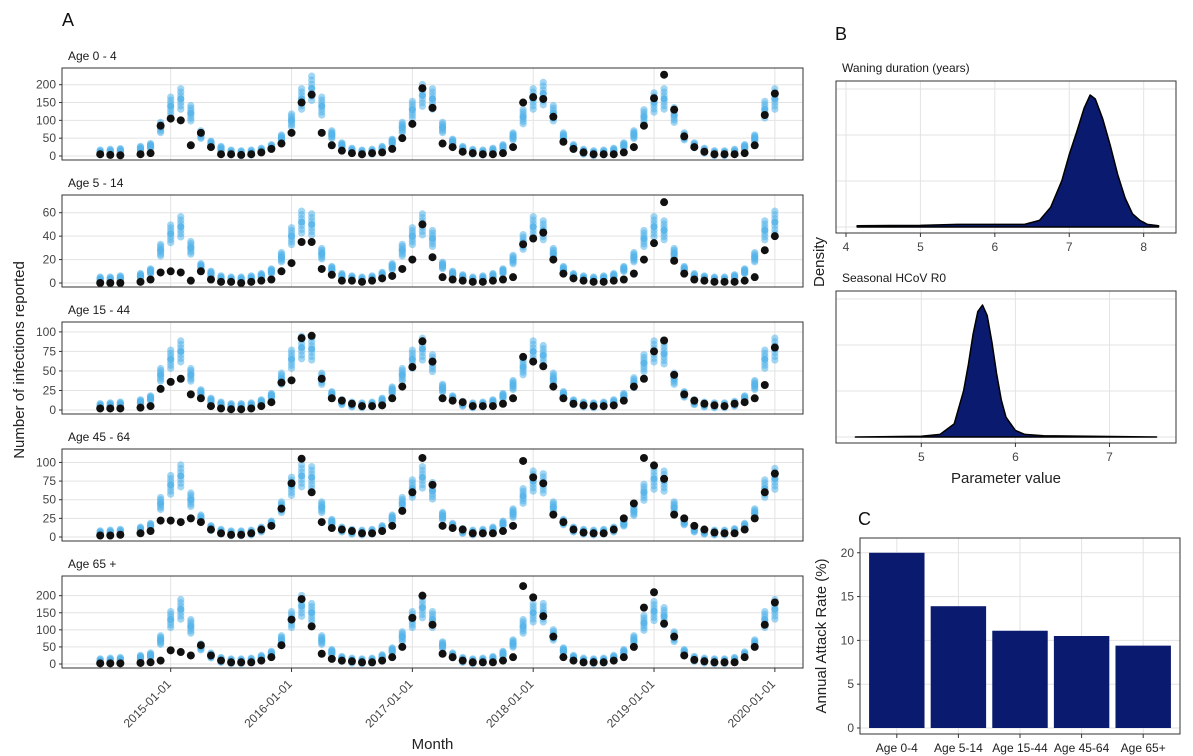 The width and height of the screenshot is (1193, 756). I want to click on x-tick-label: 6, so click(1015, 457).